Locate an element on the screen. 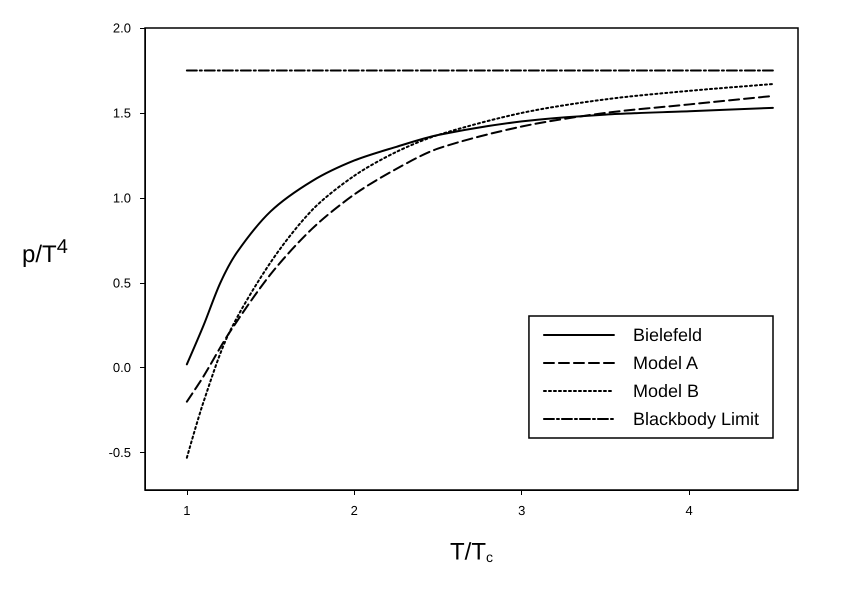 Image resolution: width=841 pixels, height=596 pixels. y-axis-title: p/T$^{4}$ is located at coordinates (45, 252).